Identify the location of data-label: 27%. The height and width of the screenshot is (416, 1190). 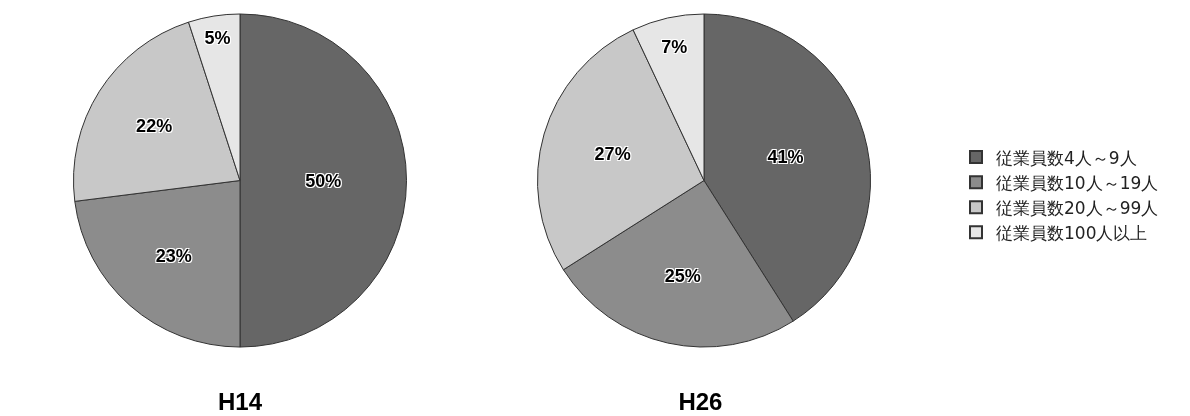
(612, 153).